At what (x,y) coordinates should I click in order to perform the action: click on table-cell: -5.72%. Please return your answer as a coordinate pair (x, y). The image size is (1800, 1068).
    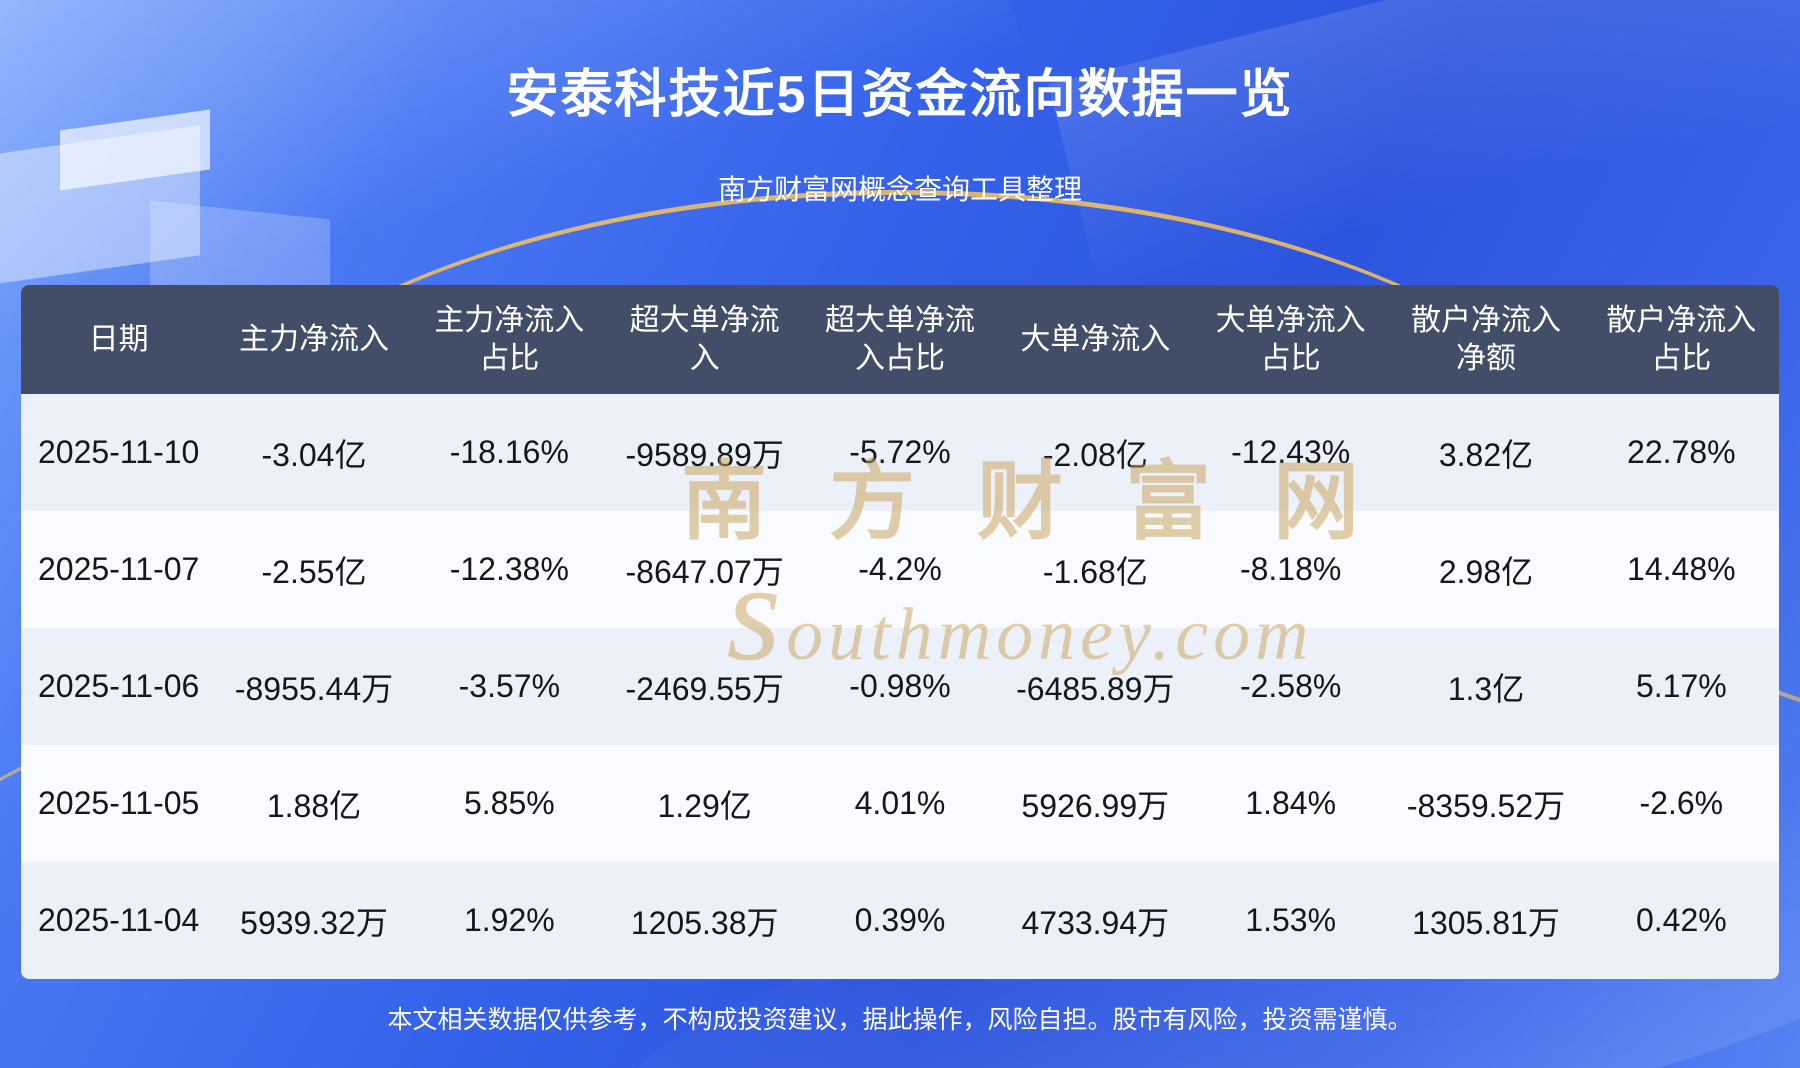
    Looking at the image, I should click on (900, 452).